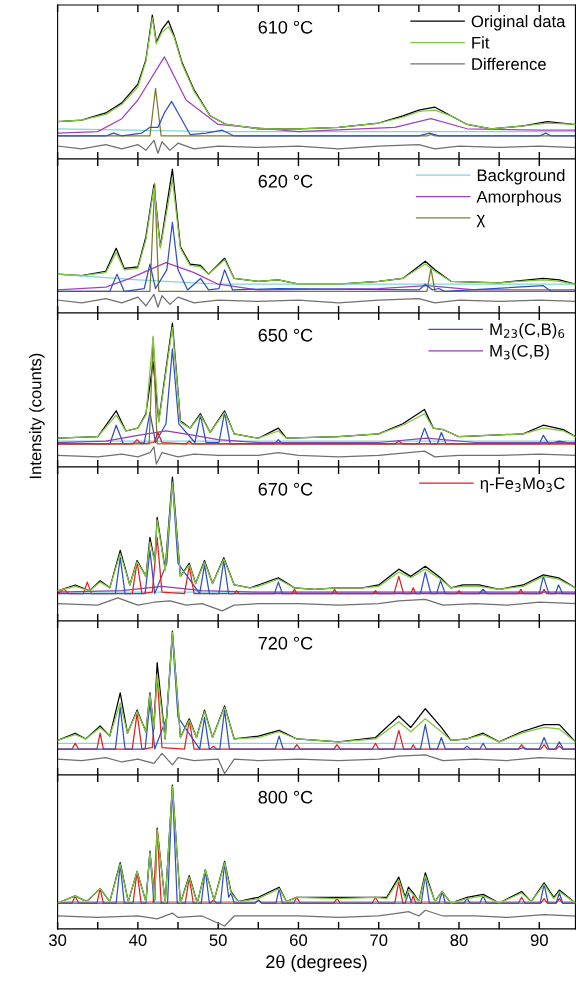 The image size is (576, 1001). I want to click on x-tick-label: 30, so click(57, 940).